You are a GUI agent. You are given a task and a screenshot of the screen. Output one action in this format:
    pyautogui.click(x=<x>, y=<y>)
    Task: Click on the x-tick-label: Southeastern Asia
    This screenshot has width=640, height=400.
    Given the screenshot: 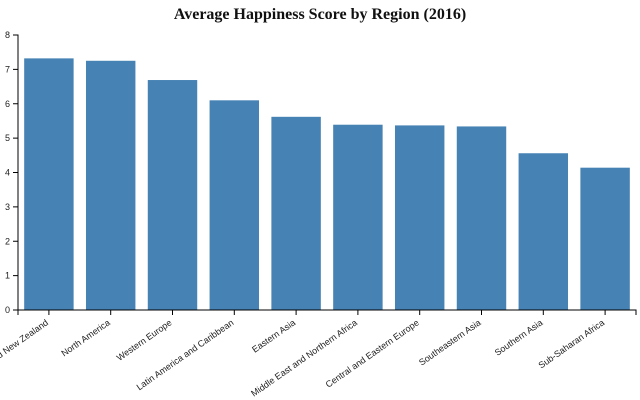 What is the action you would take?
    pyautogui.click(x=450, y=342)
    